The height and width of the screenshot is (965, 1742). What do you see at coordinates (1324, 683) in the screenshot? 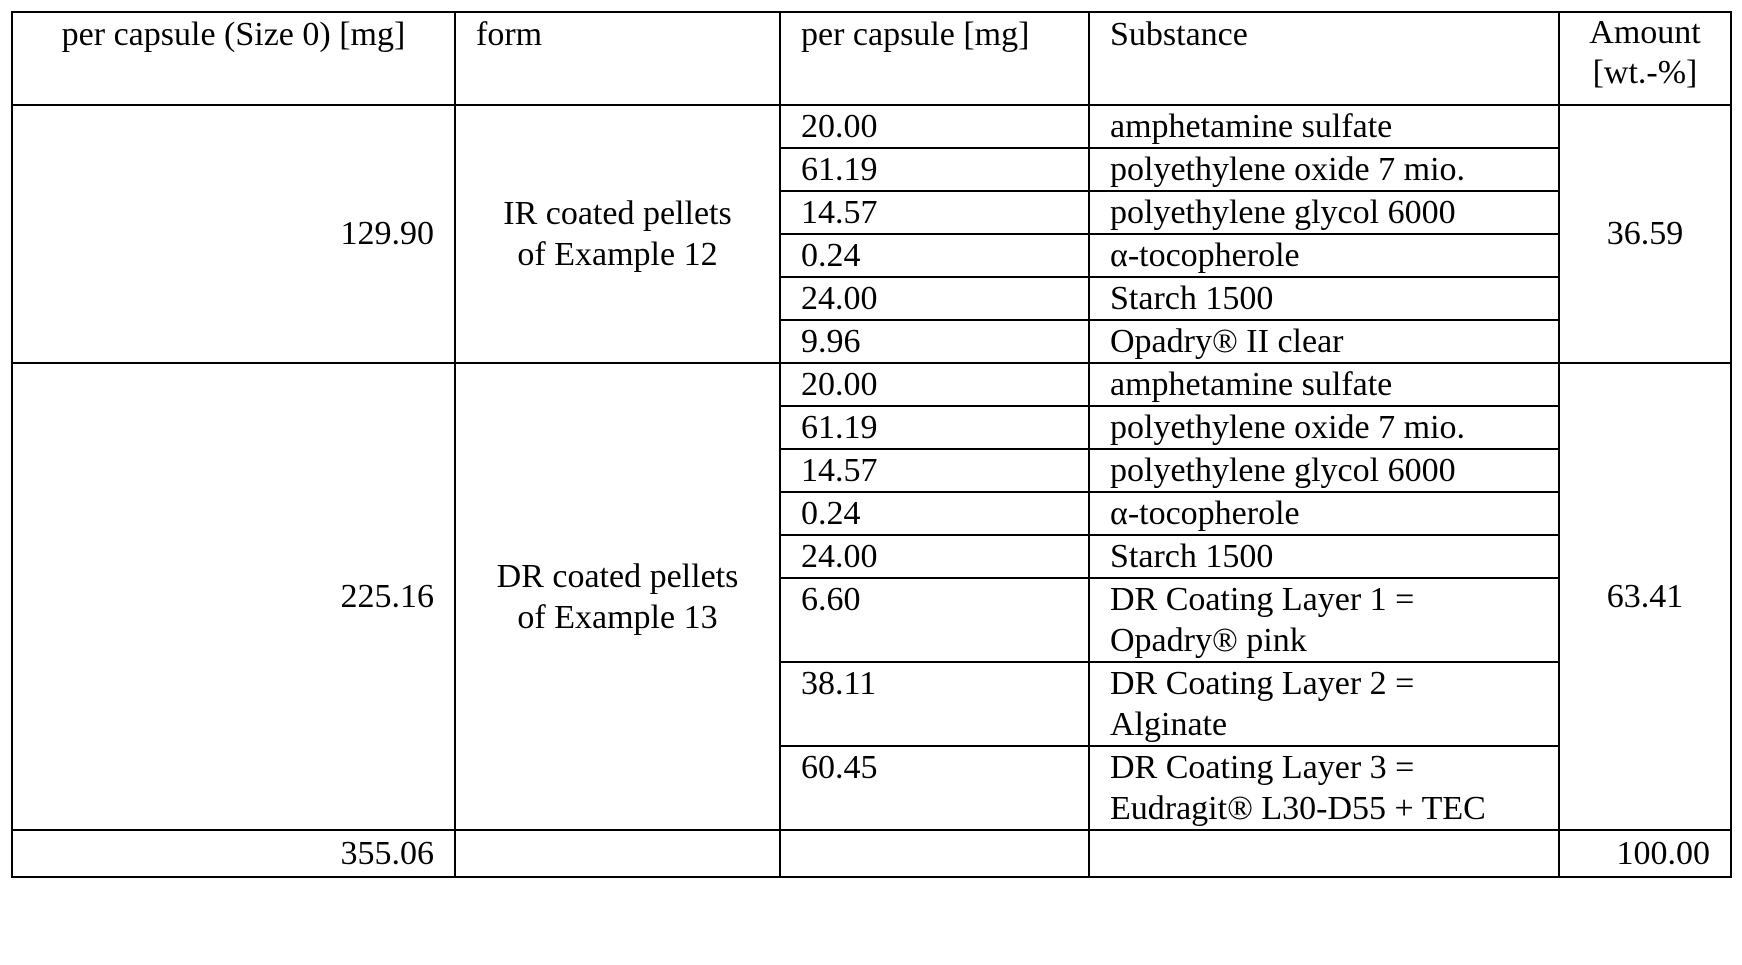
I see `substance-cell-line: DR Coating Layer 2 =` at bounding box center [1324, 683].